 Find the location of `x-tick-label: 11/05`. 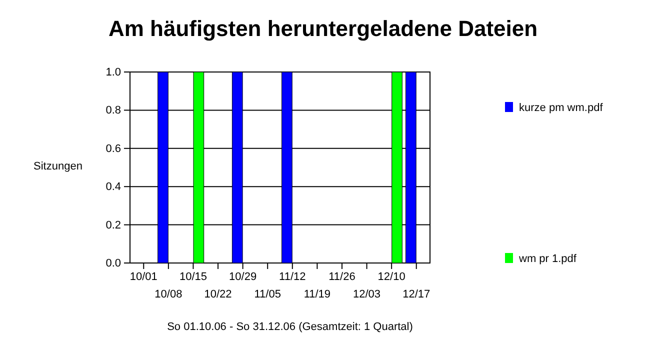

x-tick-label: 11/05 is located at coordinates (267, 294).